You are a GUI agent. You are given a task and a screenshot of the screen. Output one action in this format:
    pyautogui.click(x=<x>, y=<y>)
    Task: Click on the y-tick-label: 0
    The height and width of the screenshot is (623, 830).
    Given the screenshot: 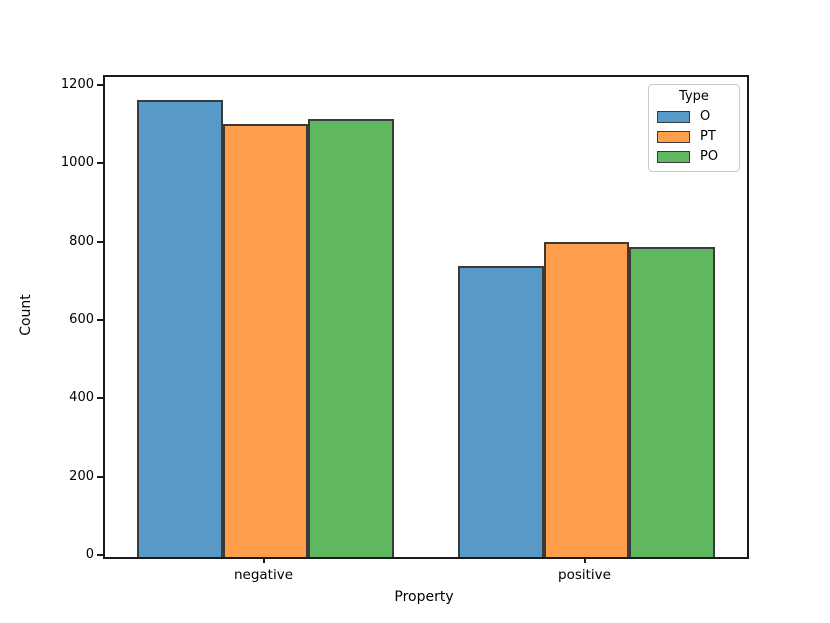 What is the action you would take?
    pyautogui.click(x=89, y=554)
    